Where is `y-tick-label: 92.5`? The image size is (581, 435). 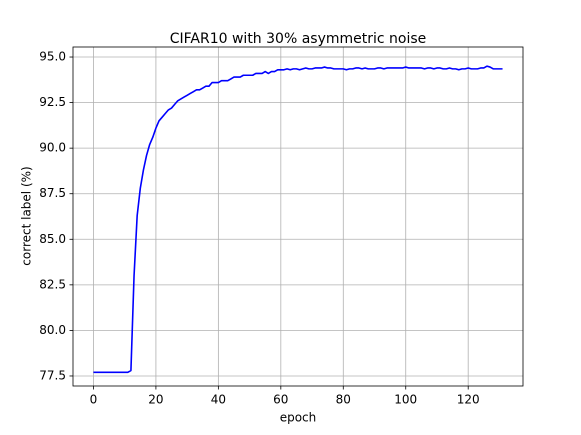
y-tick-label: 92.5 is located at coordinates (52, 102).